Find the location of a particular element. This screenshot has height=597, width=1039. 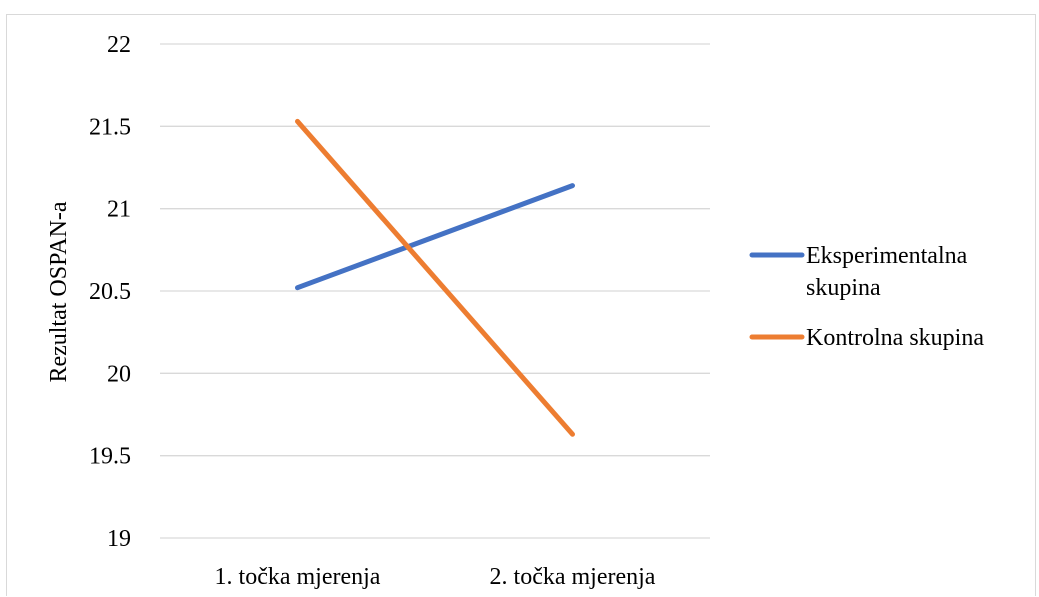

x-tick-label-0: 1. točka mjerenja is located at coordinates (298, 577).